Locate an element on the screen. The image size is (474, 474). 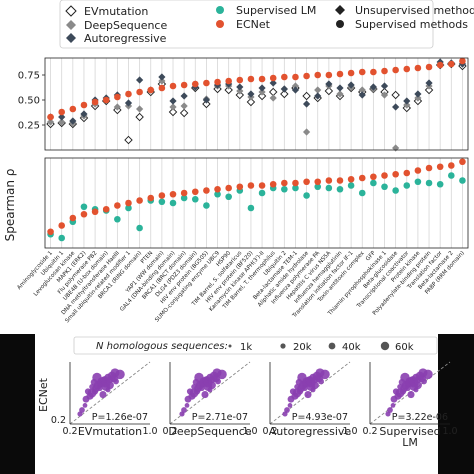
size-legend-marker is located at coordinates (332, 346).